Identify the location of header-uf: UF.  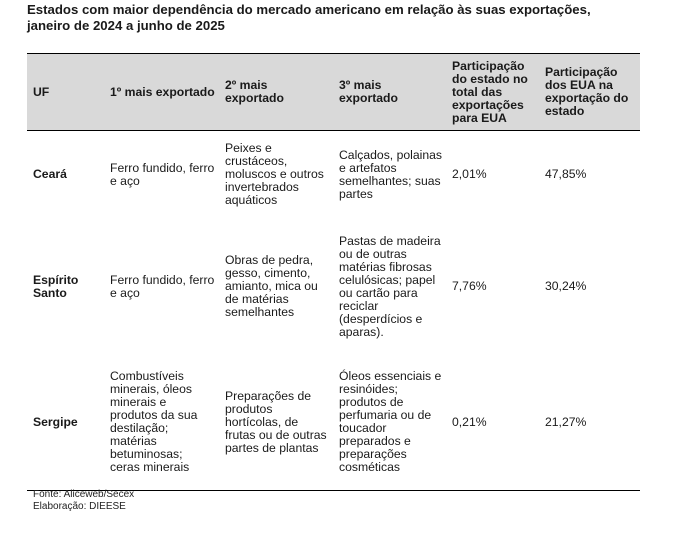
(65, 92).